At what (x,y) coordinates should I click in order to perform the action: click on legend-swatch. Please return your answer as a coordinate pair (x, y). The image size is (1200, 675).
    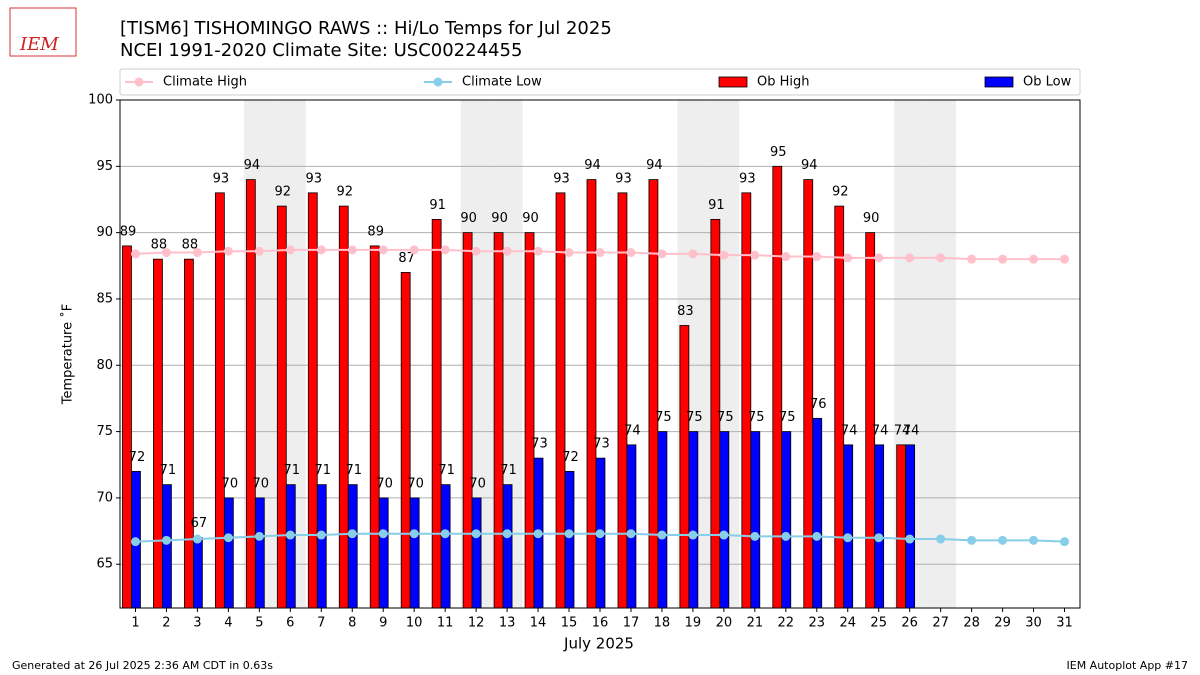
    Looking at the image, I should click on (733, 82).